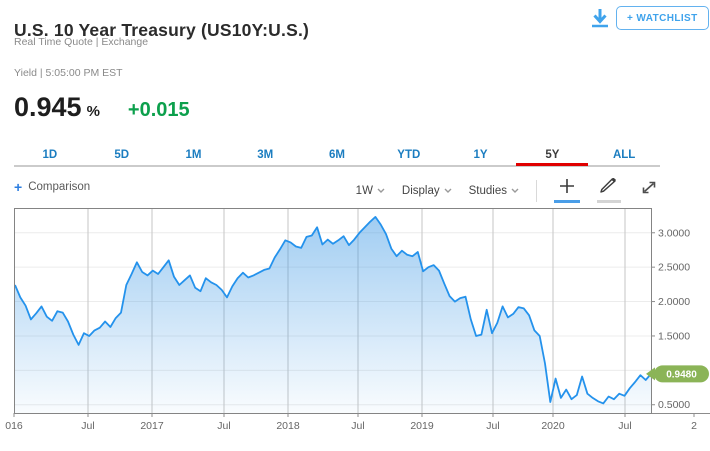 The height and width of the screenshot is (451, 710). Describe the element at coordinates (681, 374) in the screenshot. I see `svg-text: 0.9480` at that location.